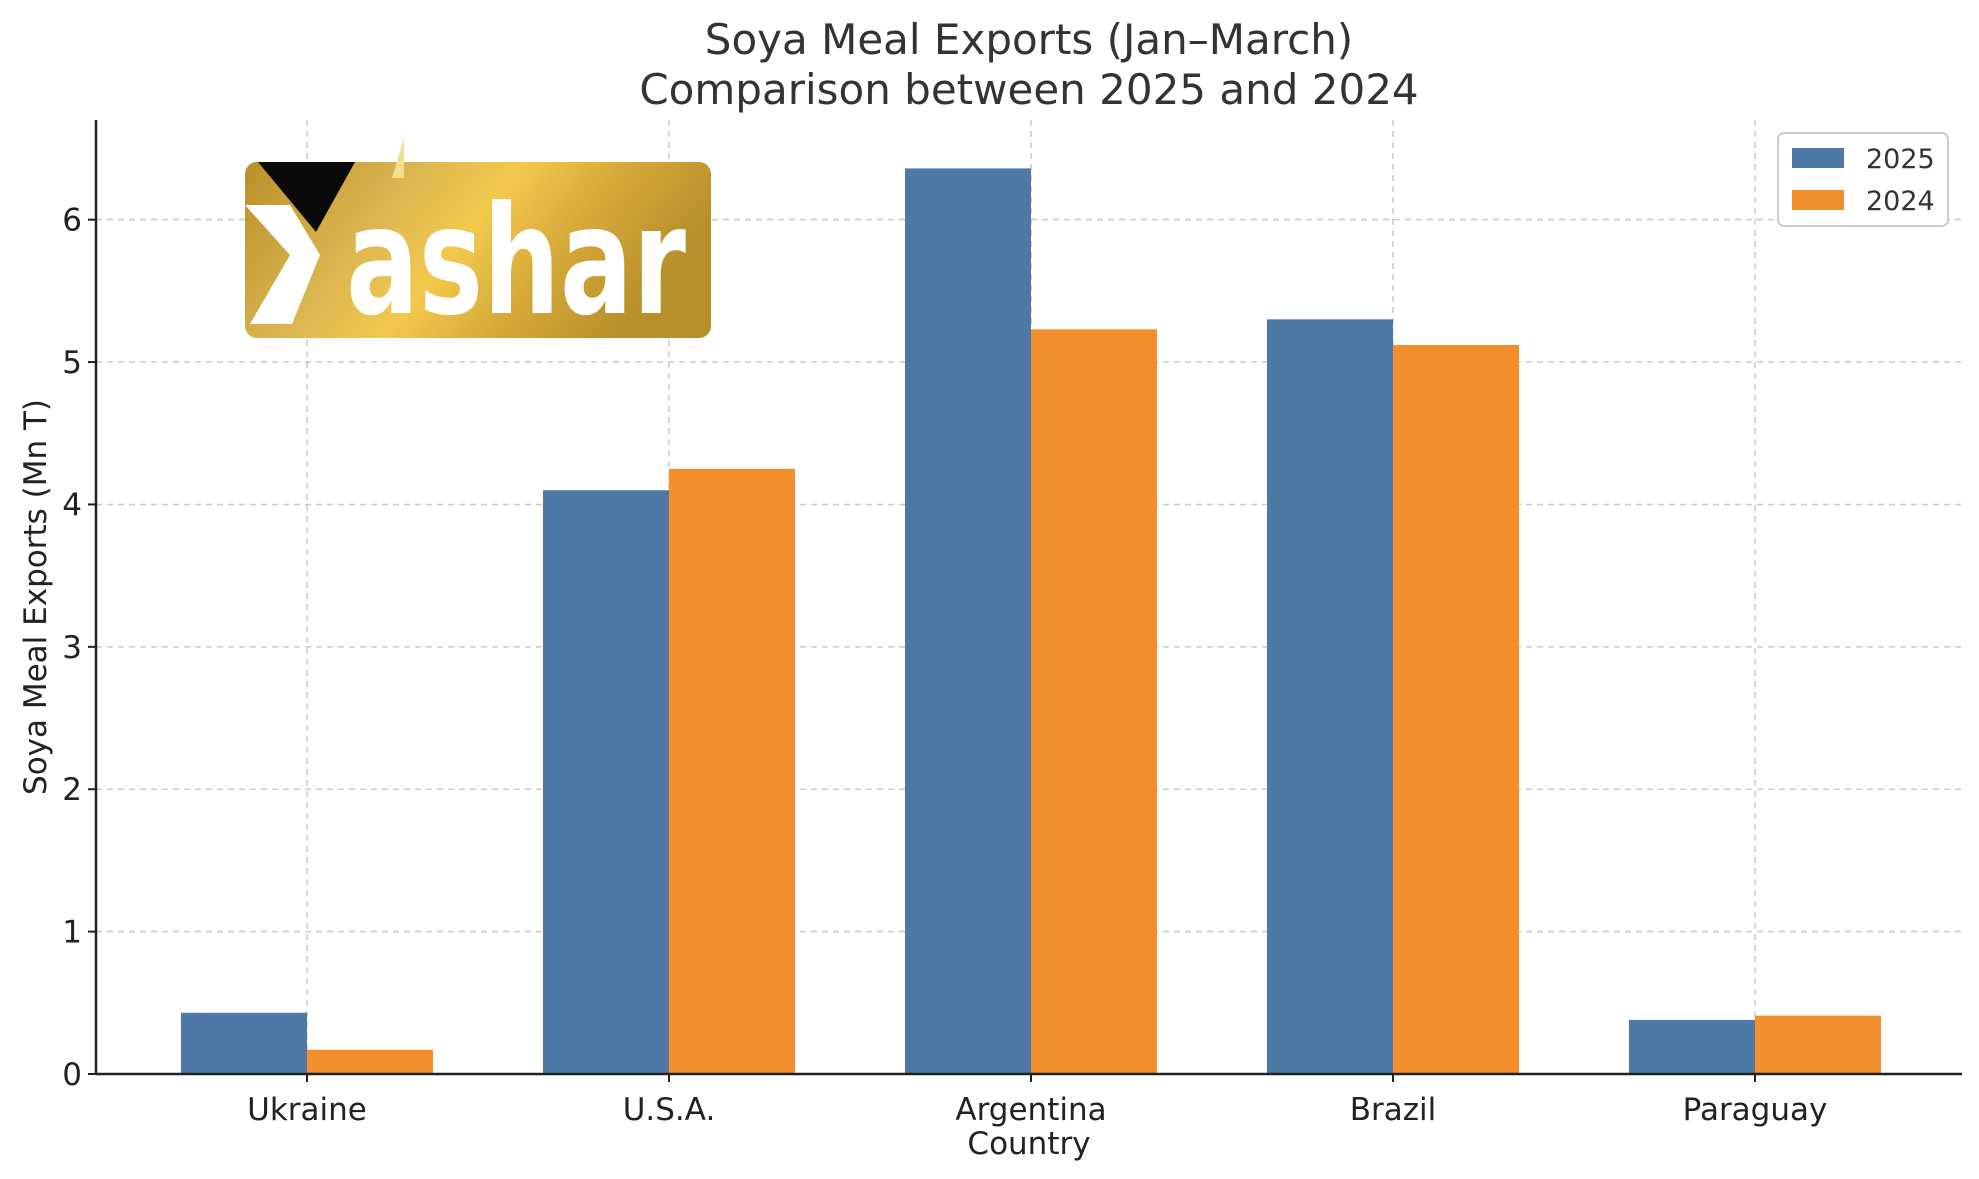 This screenshot has height=1179, width=1979. What do you see at coordinates (1692, 1046) in the screenshot?
I see `bar-2025-paraguay` at bounding box center [1692, 1046].